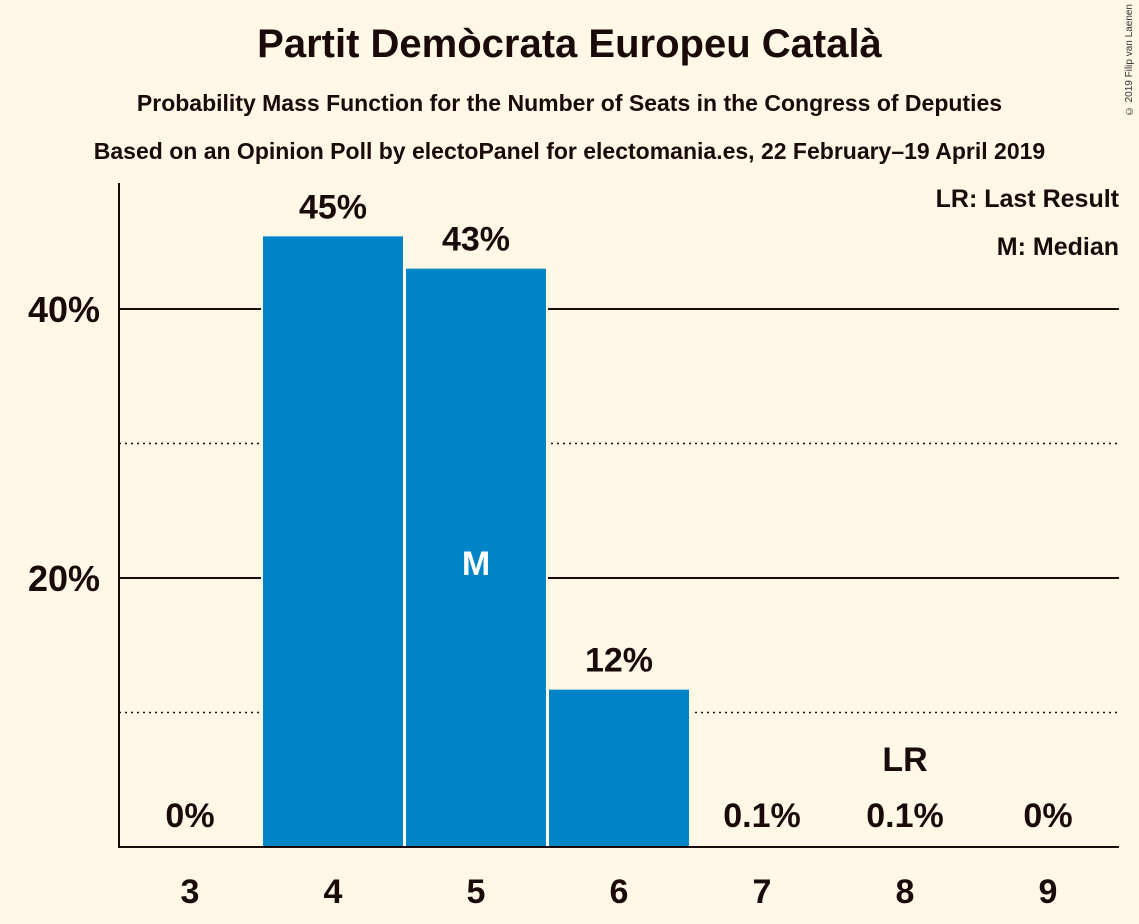  What do you see at coordinates (1027, 199) in the screenshot?
I see `legend-last-result: LR: Last Result` at bounding box center [1027, 199].